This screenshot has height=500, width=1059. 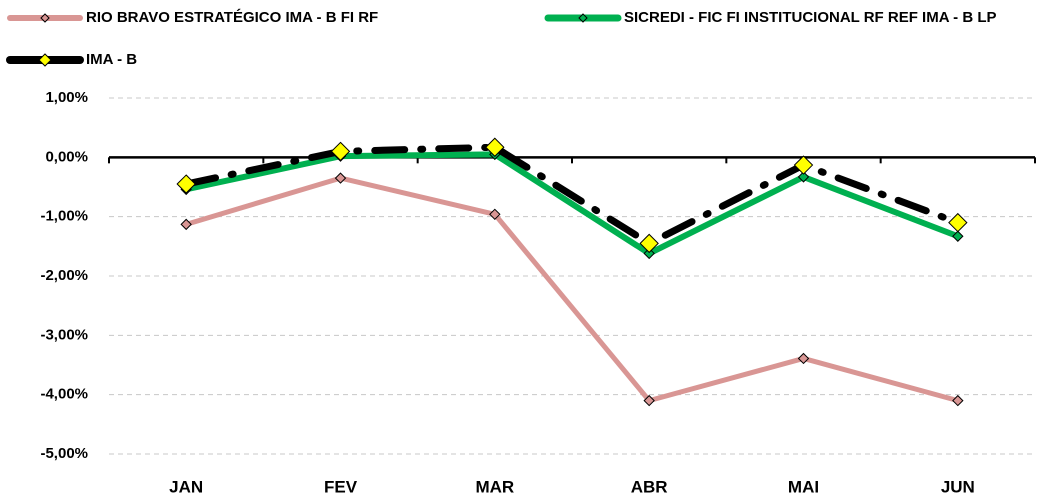 What do you see at coordinates (66, 156) in the screenshot?
I see `y-tick-label: 0,00%` at bounding box center [66, 156].